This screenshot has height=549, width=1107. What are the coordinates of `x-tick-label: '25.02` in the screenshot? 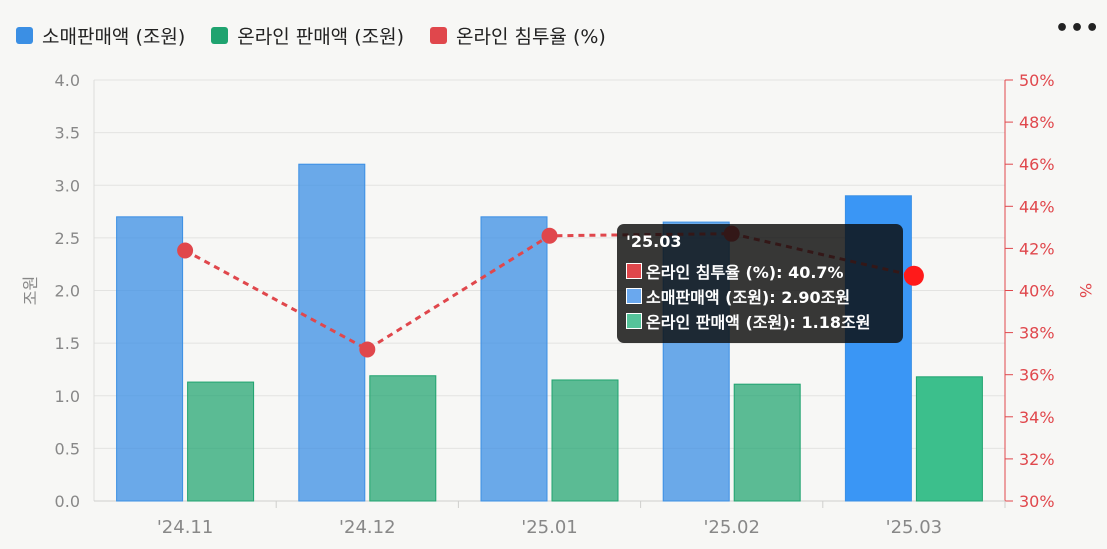 It's located at (731, 527).